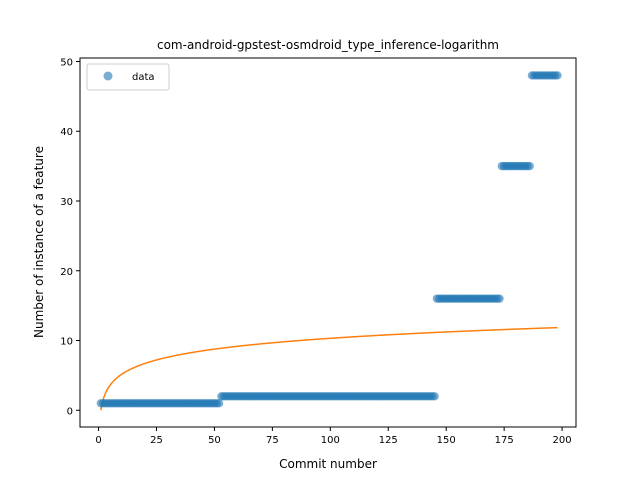 The height and width of the screenshot is (480, 640). I want to click on x-tick-label: 200, so click(562, 440).